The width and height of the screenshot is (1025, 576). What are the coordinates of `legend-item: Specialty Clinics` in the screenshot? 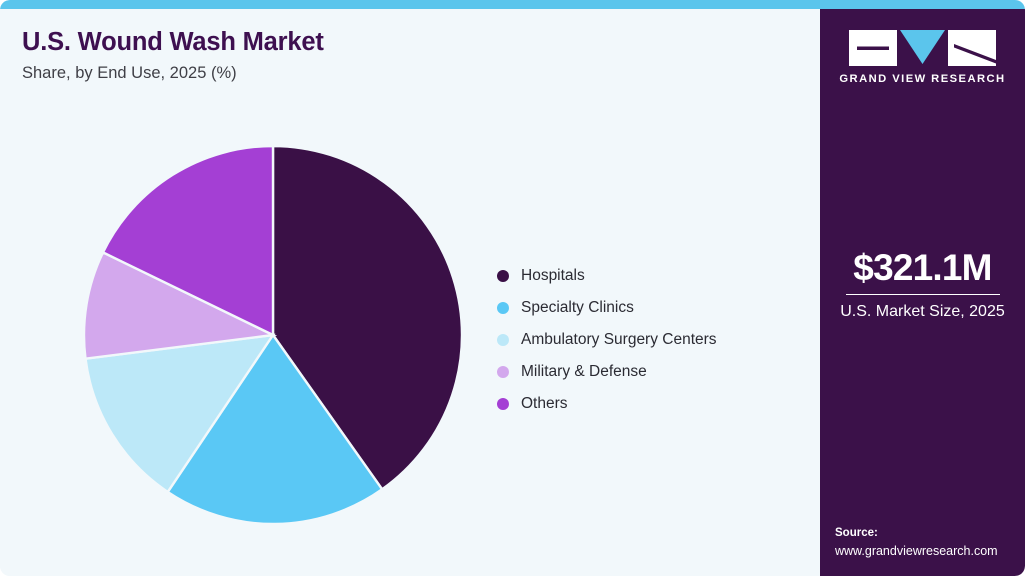 It's located at (647, 308).